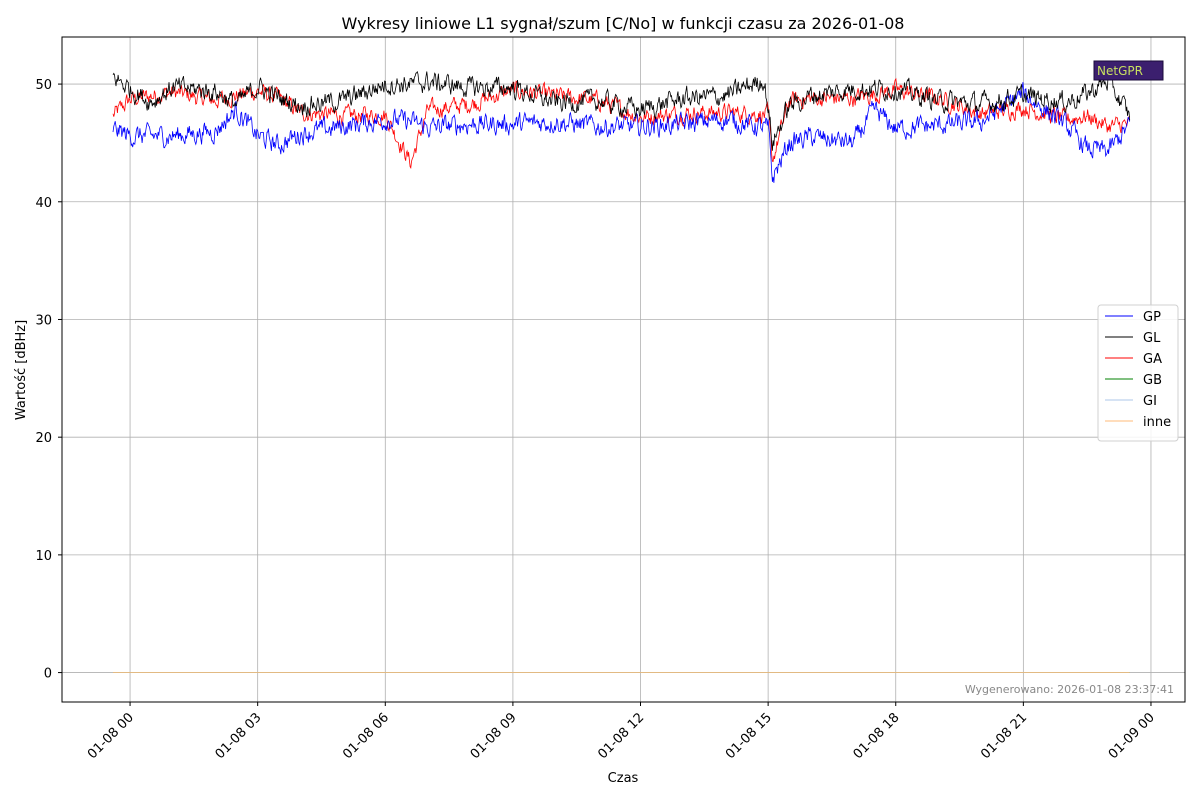 The width and height of the screenshot is (1200, 800). Describe the element at coordinates (43, 85) in the screenshot. I see `y-tick-label: 50` at that location.